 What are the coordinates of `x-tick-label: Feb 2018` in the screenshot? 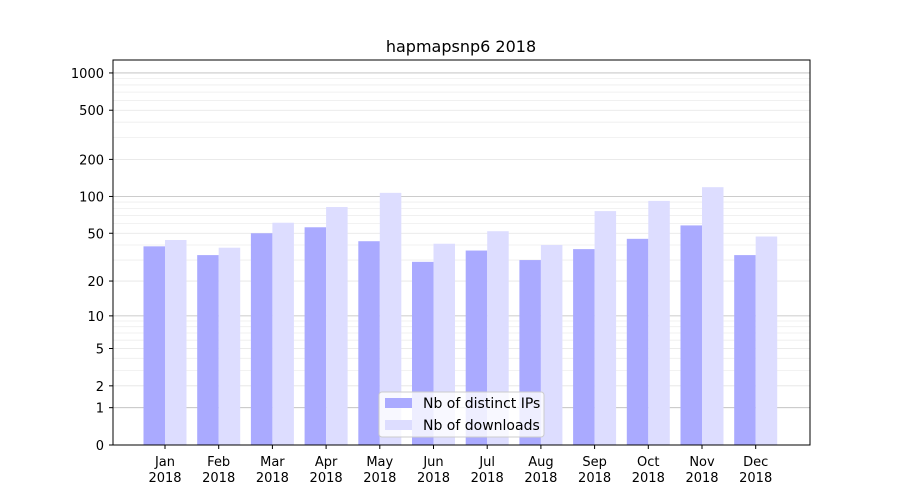 It's located at (218, 470).